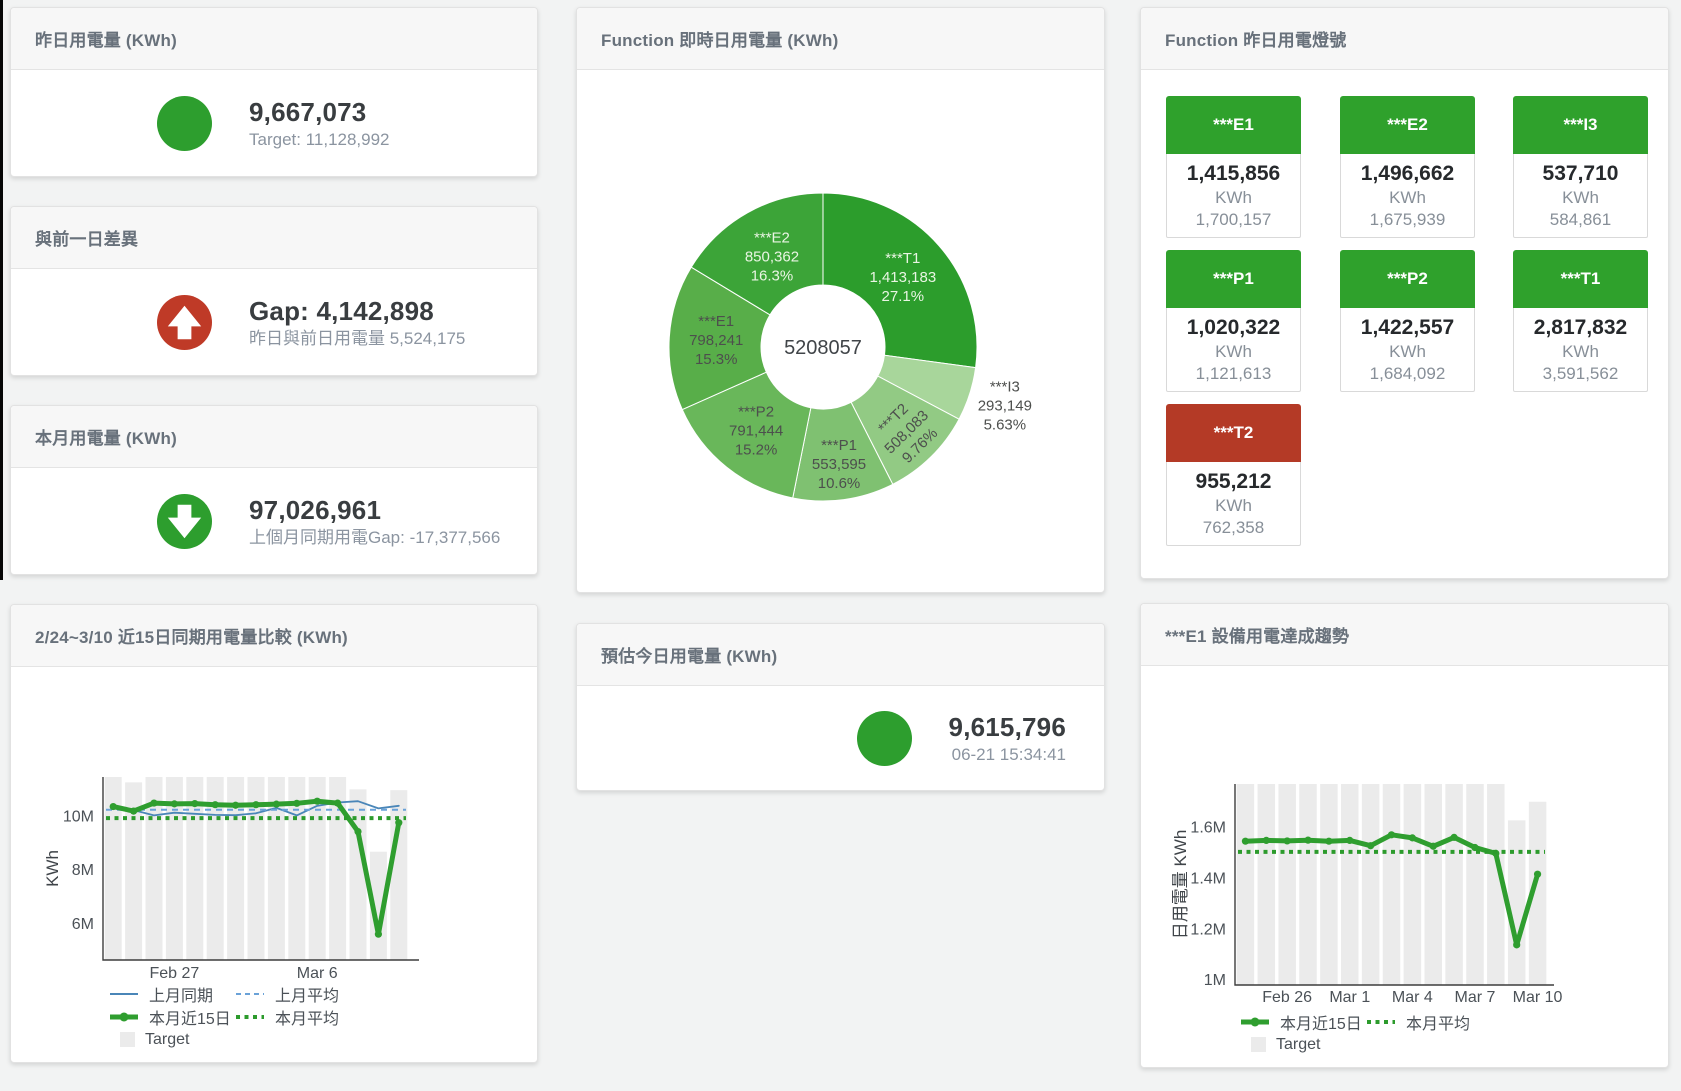 This screenshot has width=1681, height=1091. I want to click on svg-text: 6M, so click(83, 924).